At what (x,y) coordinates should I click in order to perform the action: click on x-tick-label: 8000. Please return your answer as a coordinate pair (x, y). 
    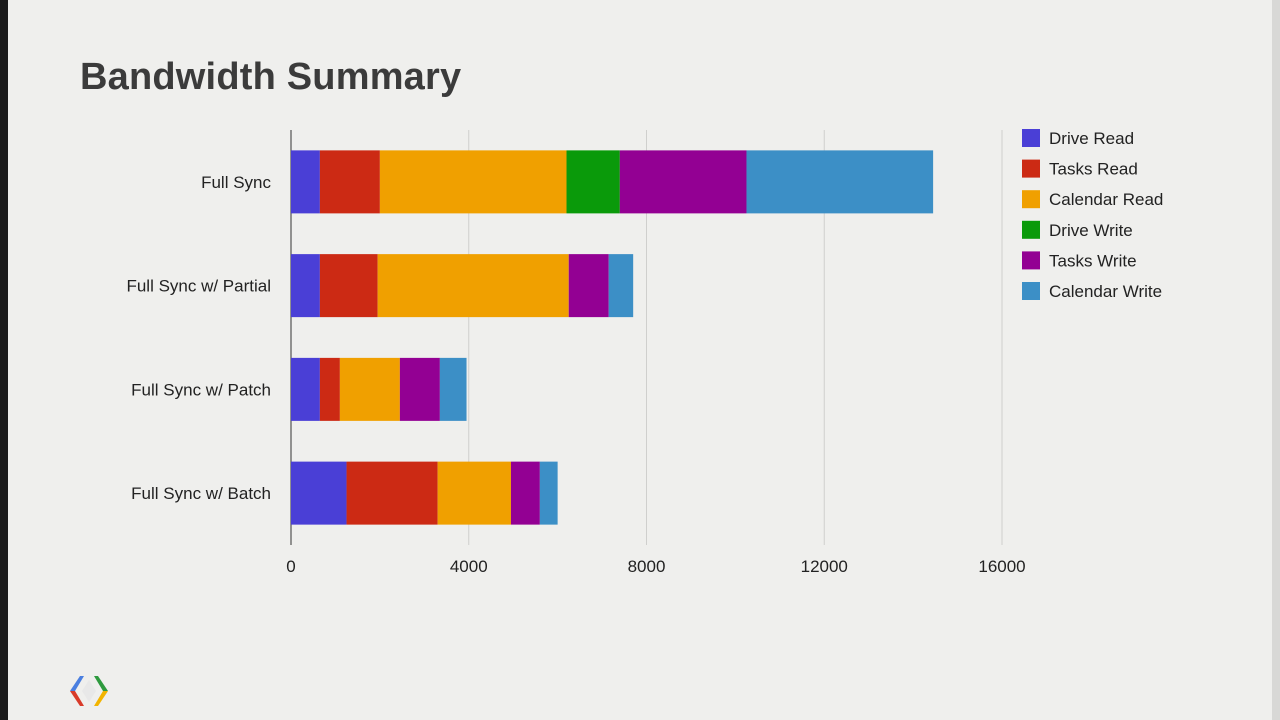
    Looking at the image, I should click on (647, 566).